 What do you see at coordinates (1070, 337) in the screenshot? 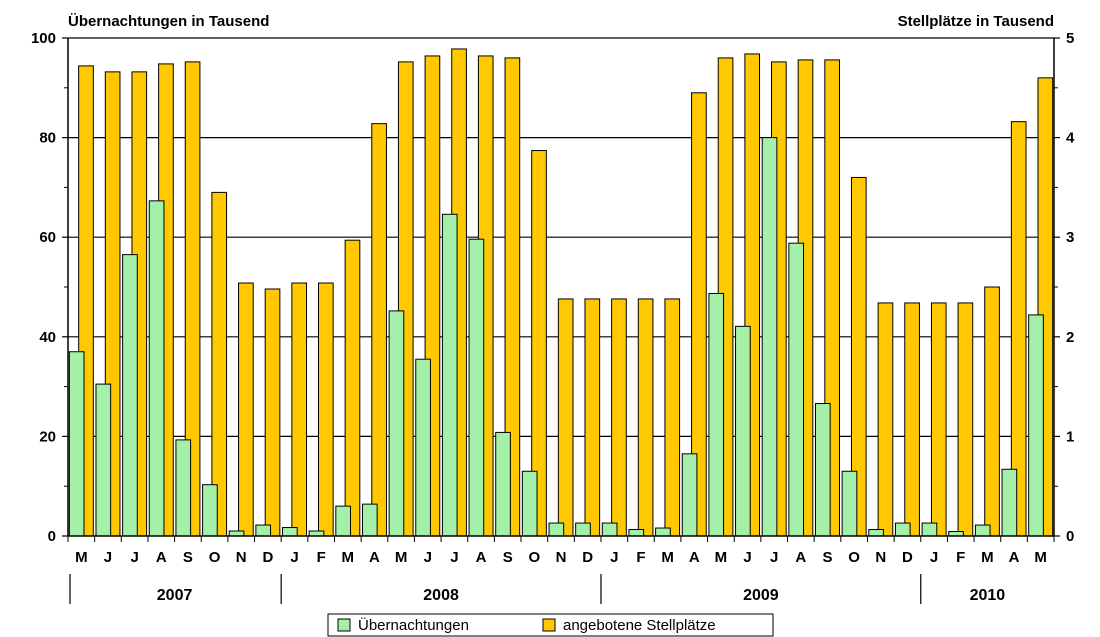
I see `right-tick-label: 2` at bounding box center [1070, 337].